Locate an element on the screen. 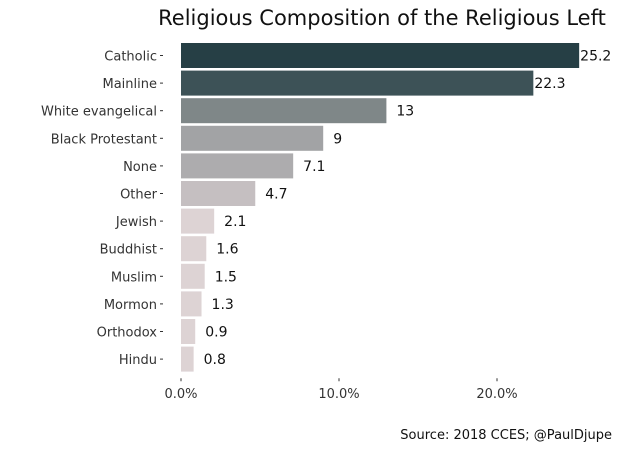  x-tick-label: 20.0% is located at coordinates (496, 394).